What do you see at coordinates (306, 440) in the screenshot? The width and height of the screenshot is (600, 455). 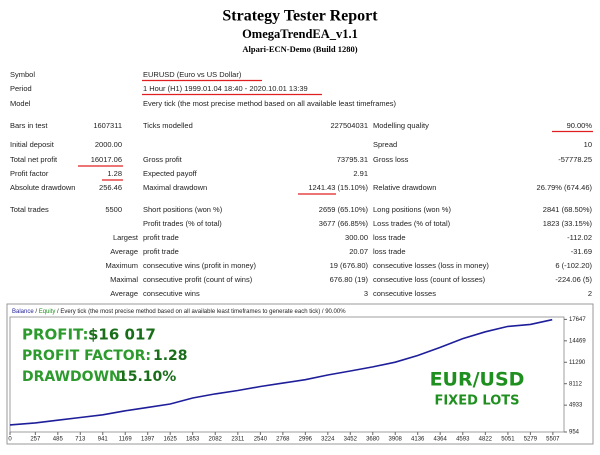 I see `x-tick-label: 2996` at bounding box center [306, 440].